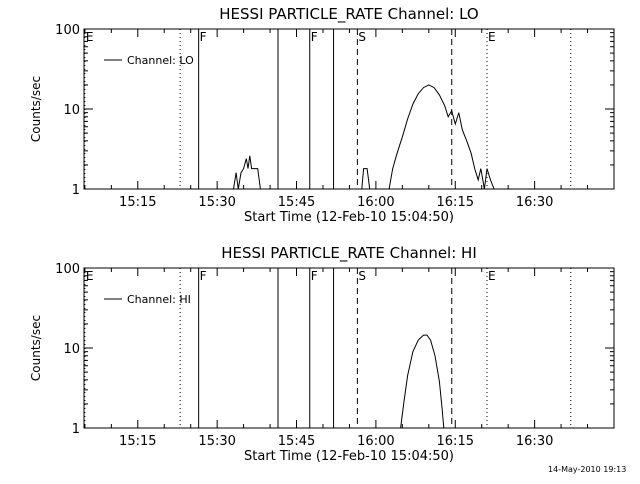 The height and width of the screenshot is (484, 640). Describe the element at coordinates (159, 299) in the screenshot. I see `legend-label: Channel: HI` at that location.